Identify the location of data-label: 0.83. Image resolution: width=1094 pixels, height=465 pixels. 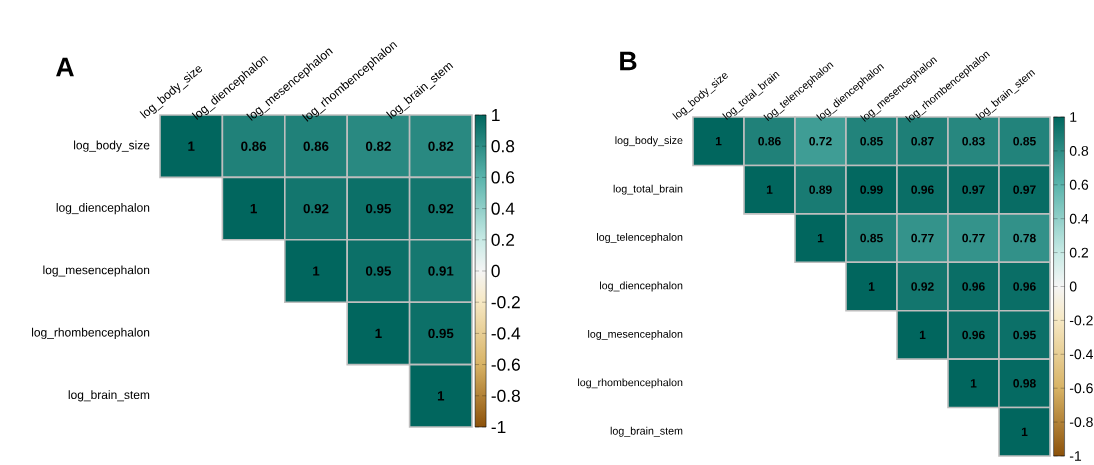
(973, 141).